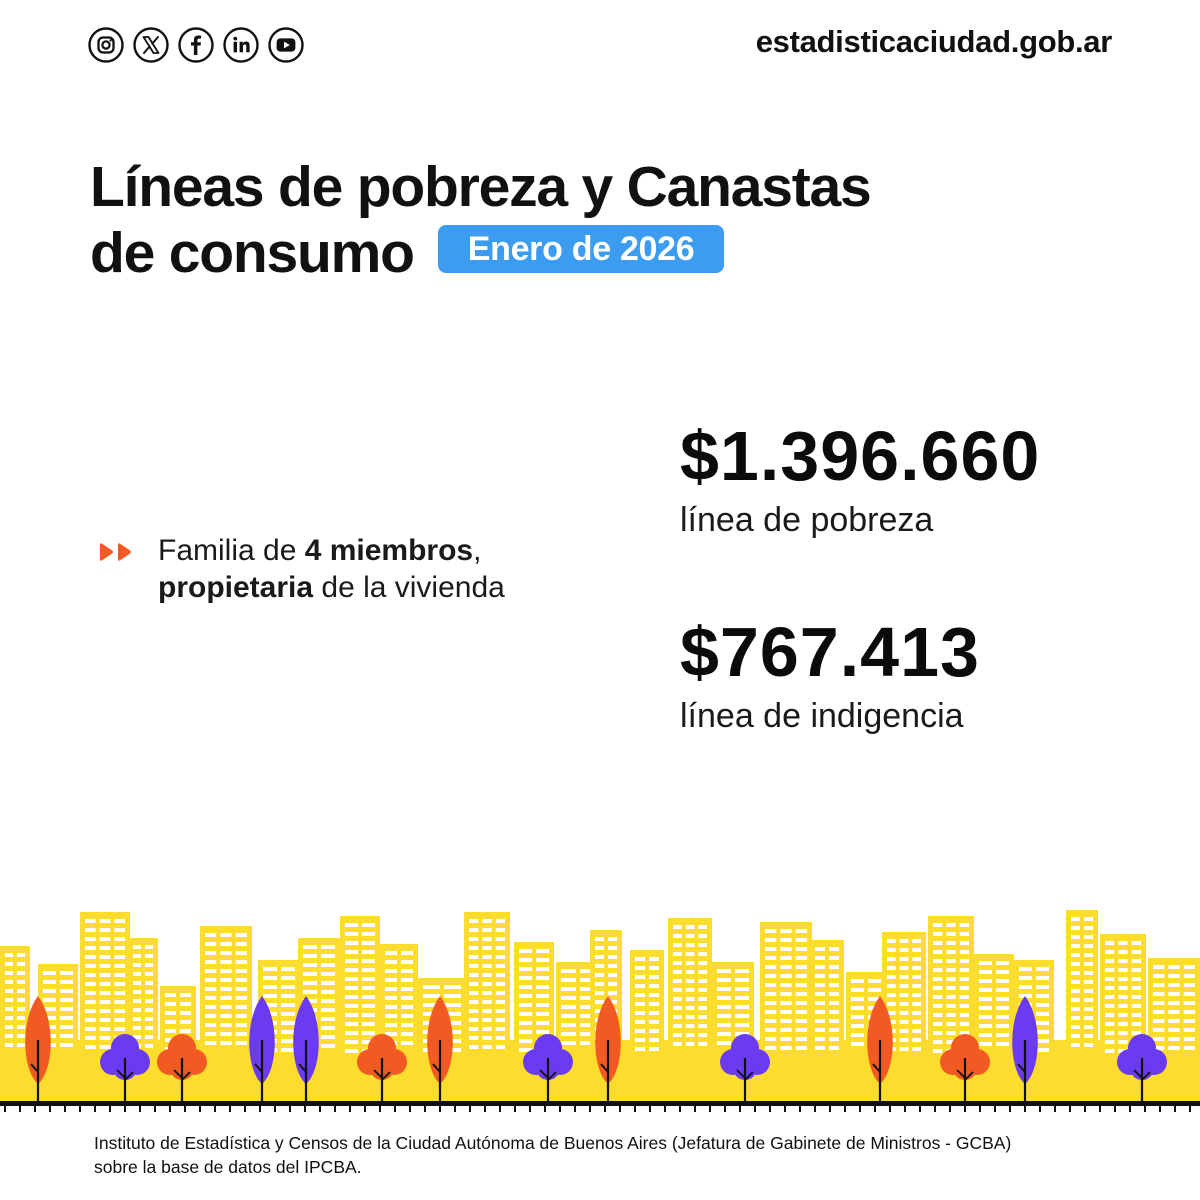 The width and height of the screenshot is (1200, 1200). What do you see at coordinates (151, 45) in the screenshot?
I see `x-icon` at bounding box center [151, 45].